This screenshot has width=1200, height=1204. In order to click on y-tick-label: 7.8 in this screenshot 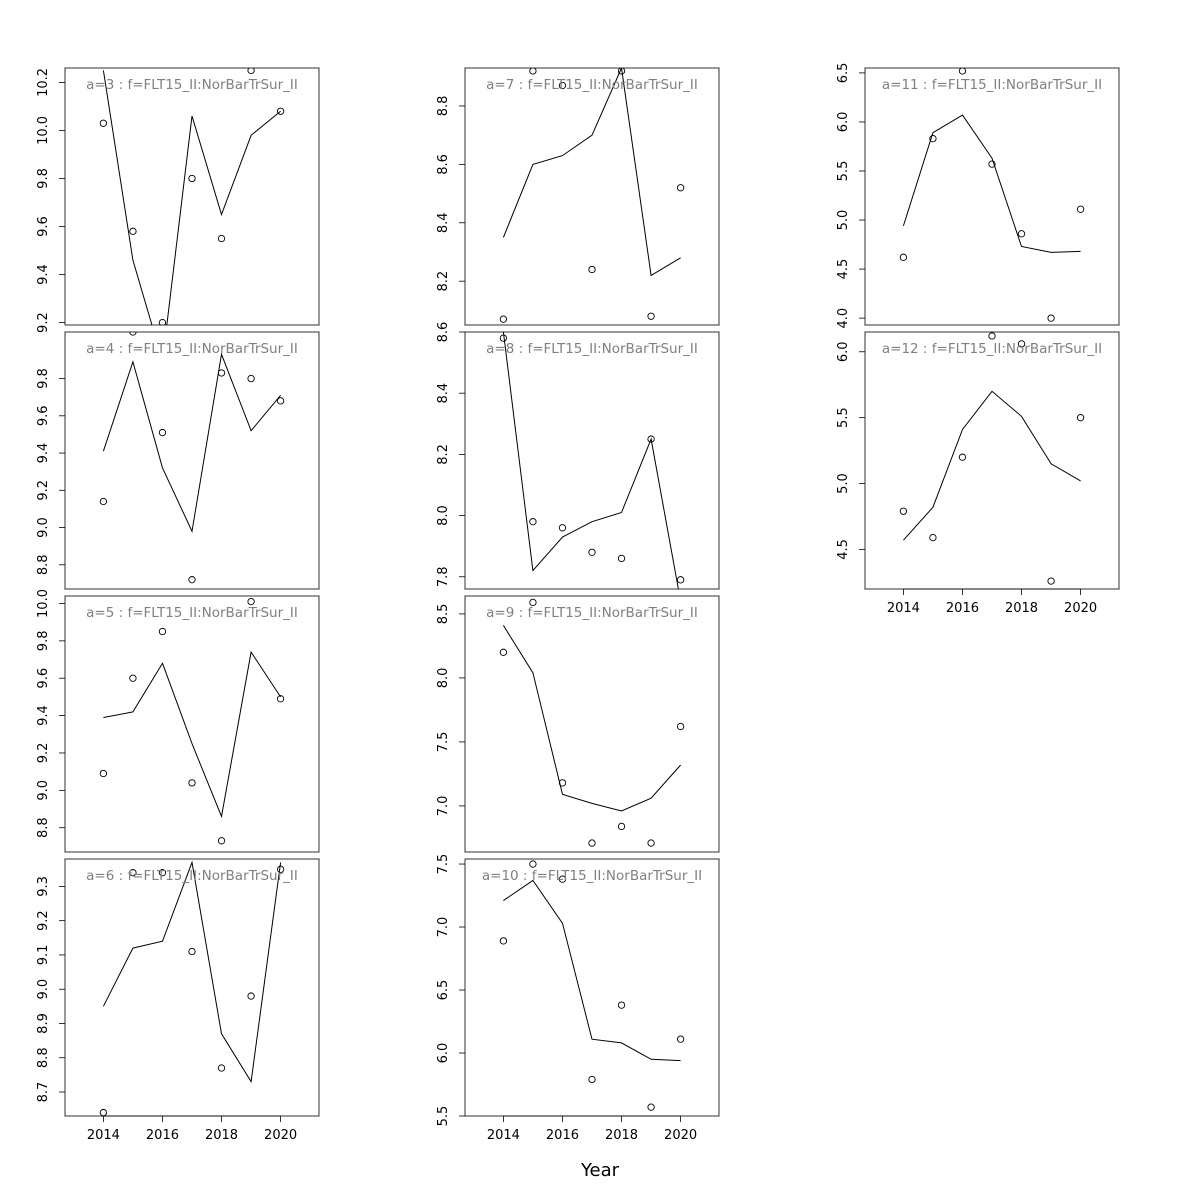, I will do `click(443, 576)`.